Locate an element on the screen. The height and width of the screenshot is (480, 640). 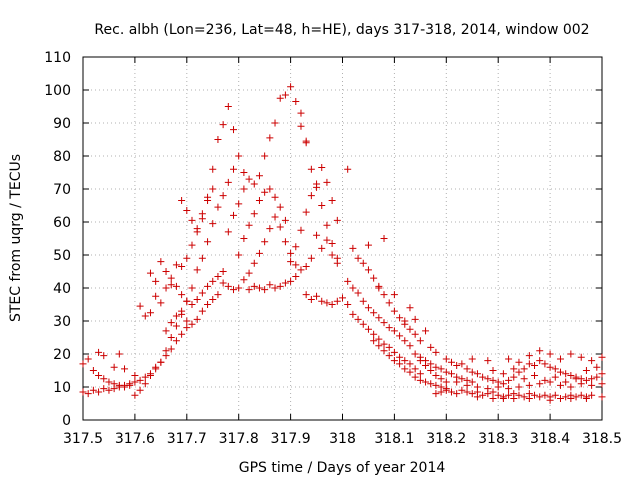
x-tick-label: 317.9 is located at coordinates (291, 439).